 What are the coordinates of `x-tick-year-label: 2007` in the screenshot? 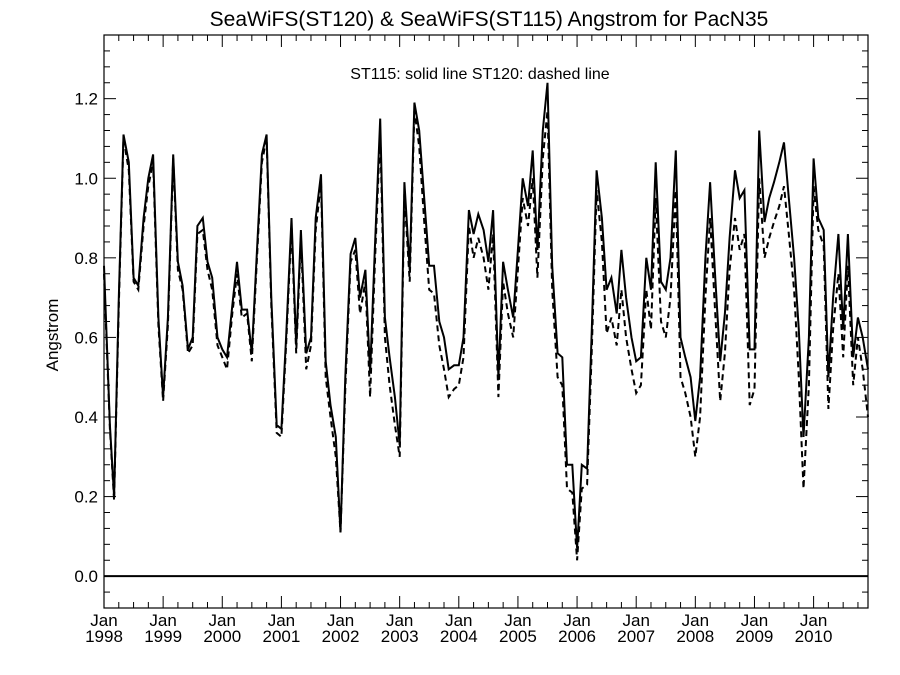 It's located at (636, 636).